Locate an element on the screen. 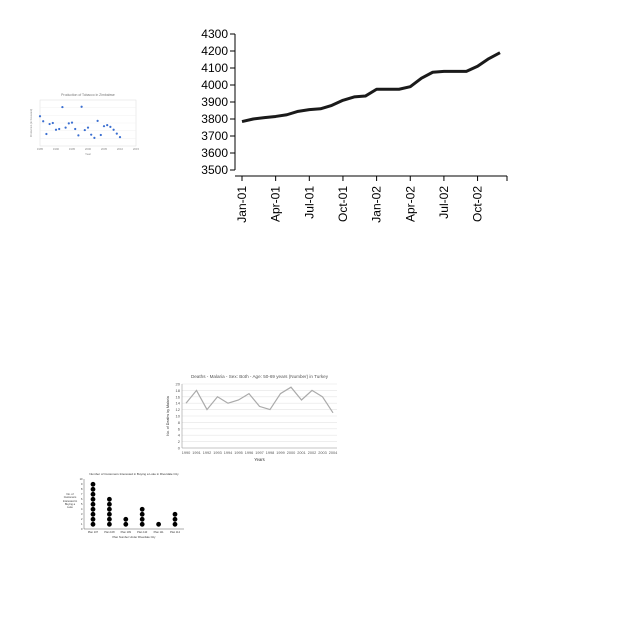 The image size is (640, 640). y-tick-label: 3900 is located at coordinates (214, 102).